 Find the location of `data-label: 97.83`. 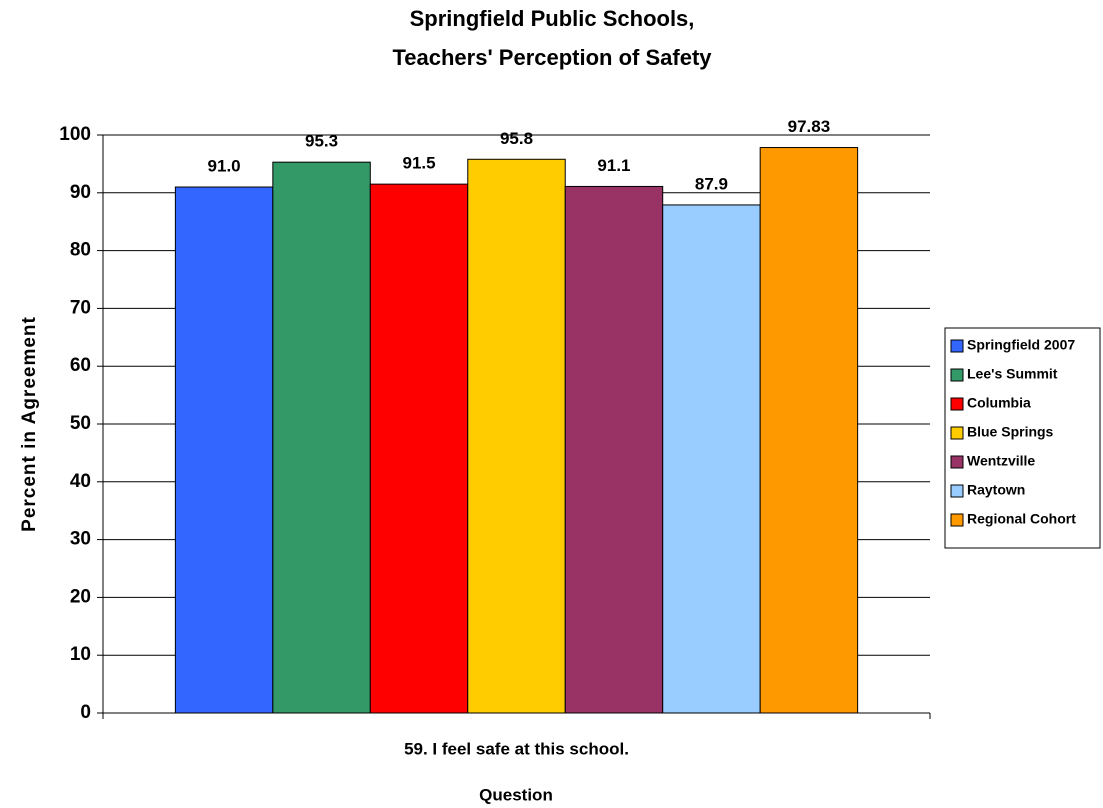

data-label: 97.83 is located at coordinates (809, 126).